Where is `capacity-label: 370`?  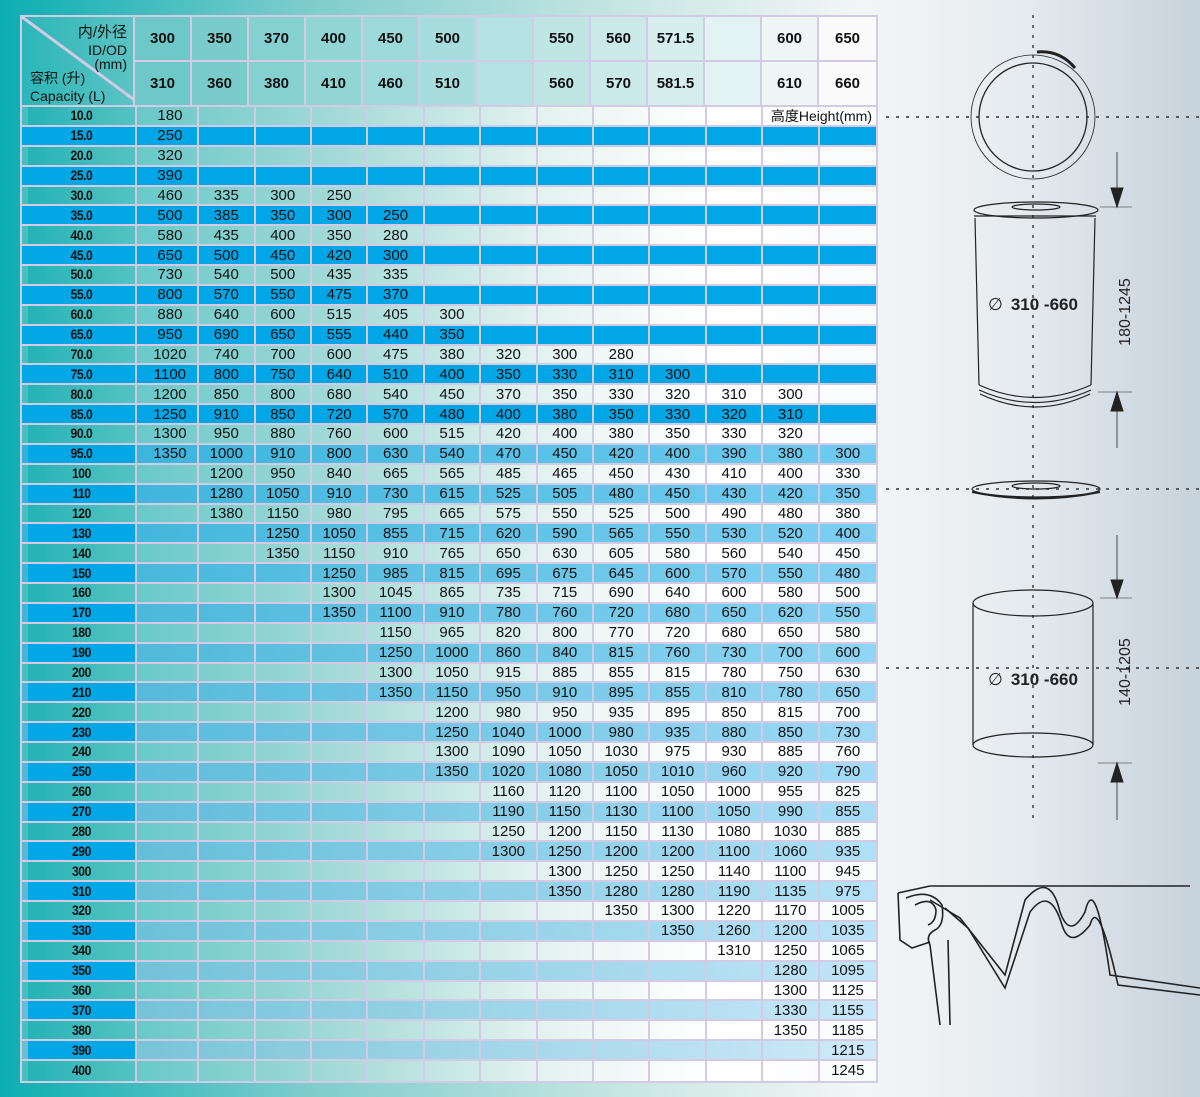
capacity-label: 370 is located at coordinates (82, 1010).